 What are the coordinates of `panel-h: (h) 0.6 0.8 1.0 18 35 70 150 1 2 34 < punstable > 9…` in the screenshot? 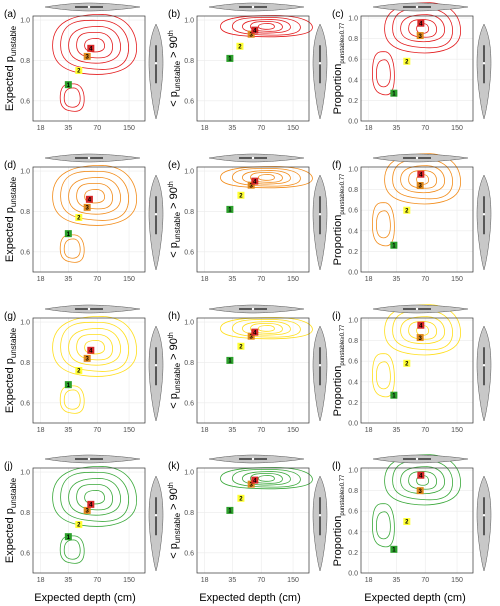 It's located at (248, 369).